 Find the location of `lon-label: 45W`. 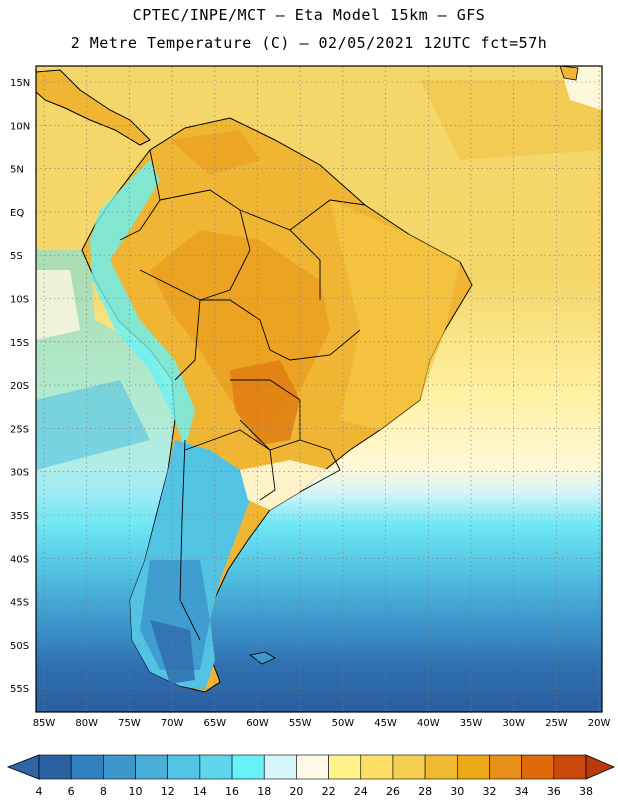

lon-label: 45W is located at coordinates (385, 723).